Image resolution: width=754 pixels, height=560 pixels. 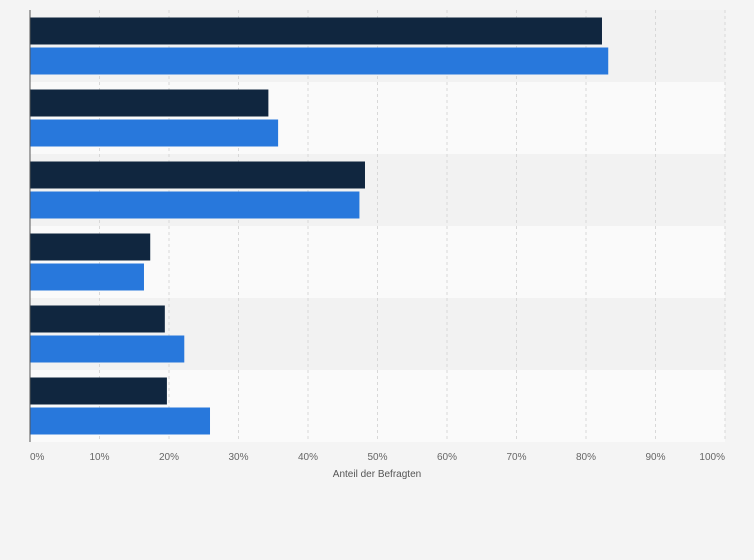 What do you see at coordinates (99, 457) in the screenshot?
I see `x-tick-label: 10%` at bounding box center [99, 457].